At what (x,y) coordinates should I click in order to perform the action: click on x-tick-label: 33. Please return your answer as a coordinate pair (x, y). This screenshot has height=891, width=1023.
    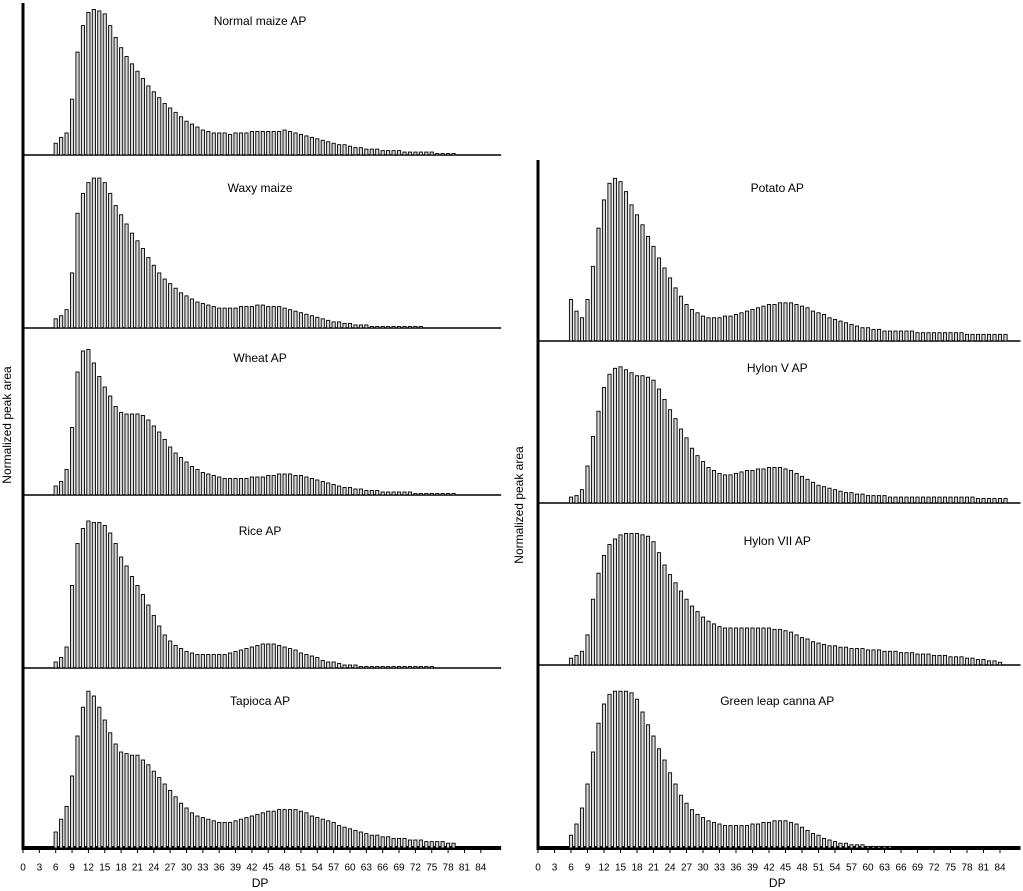
    Looking at the image, I should click on (203, 868).